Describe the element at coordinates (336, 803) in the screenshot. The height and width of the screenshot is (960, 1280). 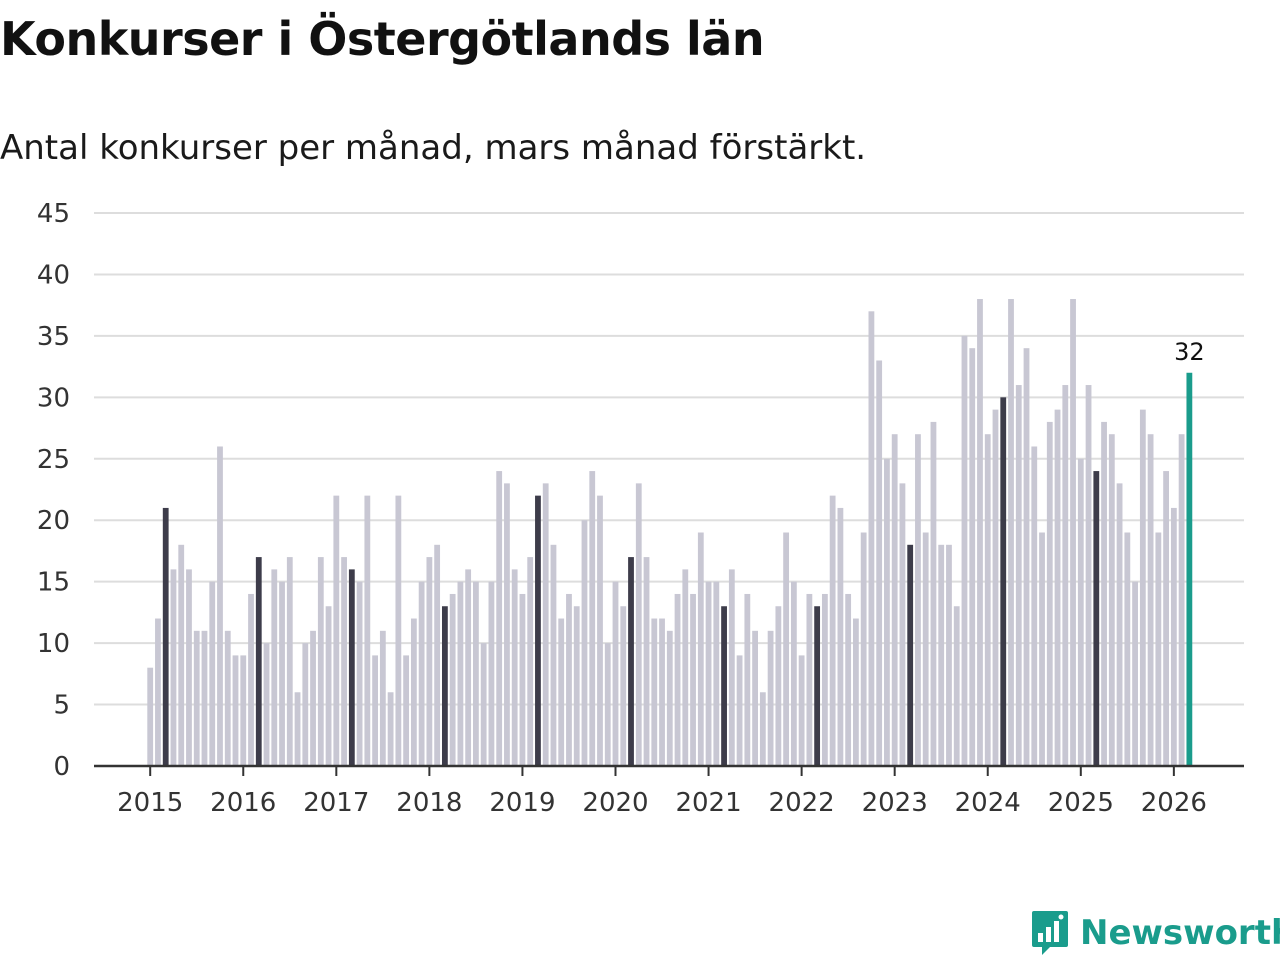
I see `x-tick-label: 2017` at that location.